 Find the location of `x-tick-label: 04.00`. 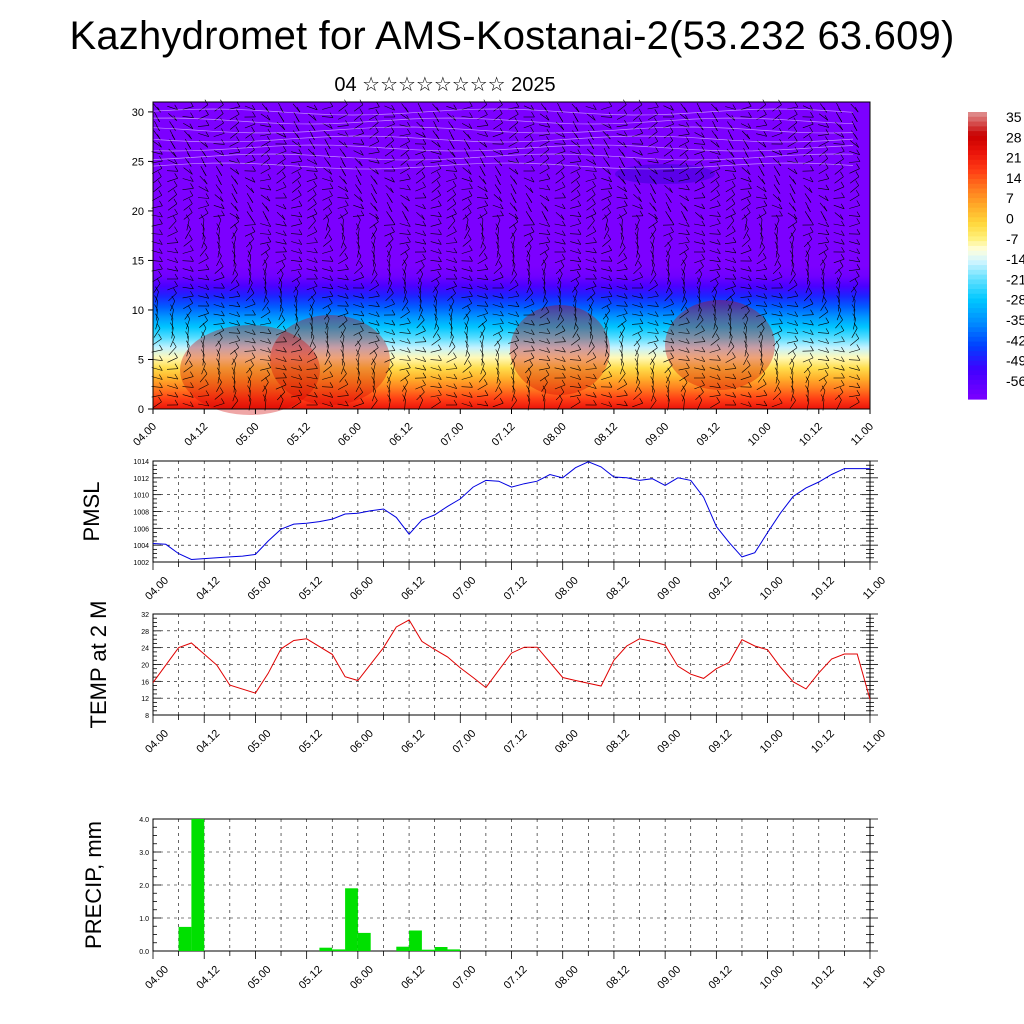

x-tick-label: 04.00 is located at coordinates (157, 978).